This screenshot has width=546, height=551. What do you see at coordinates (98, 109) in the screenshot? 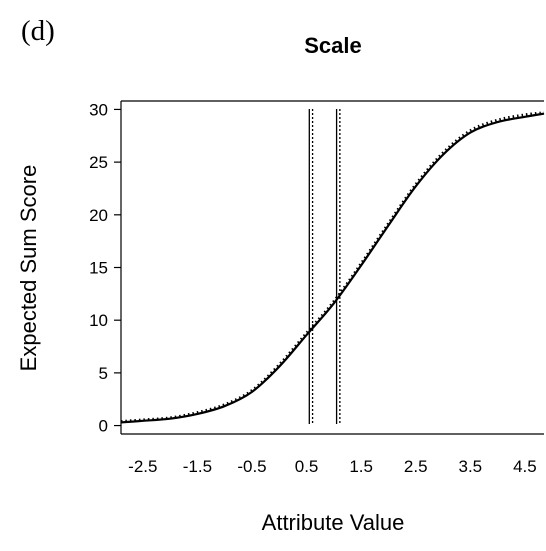
I see `y-tick-label: 30` at bounding box center [98, 109].